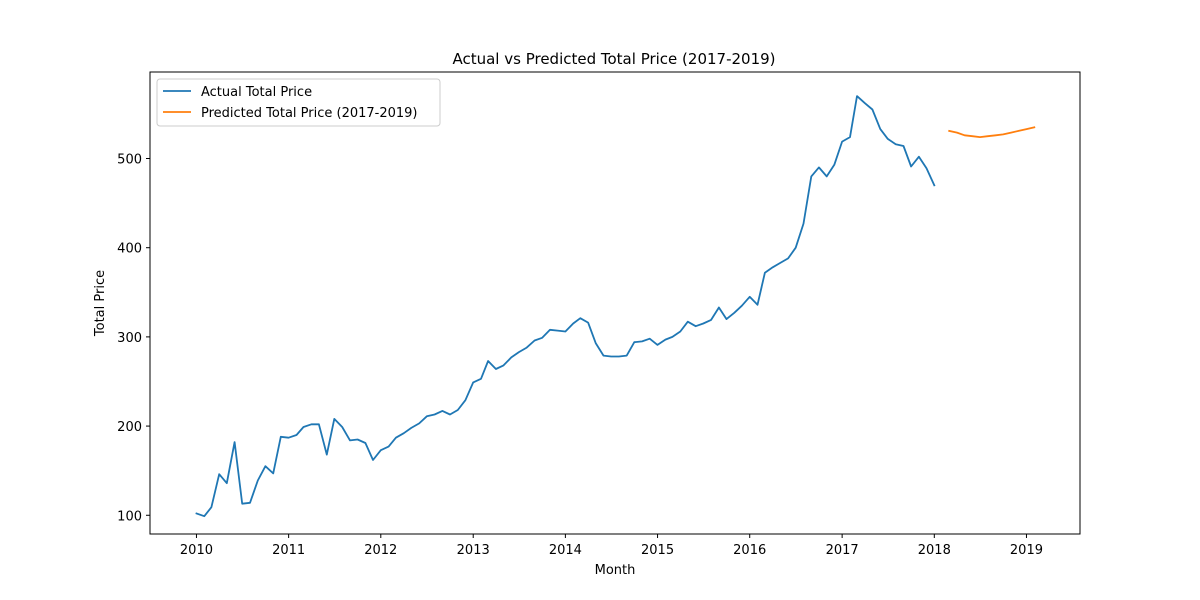  I want to click on legend-label-2: Predicted Total Price (2017-2019), so click(309, 113).